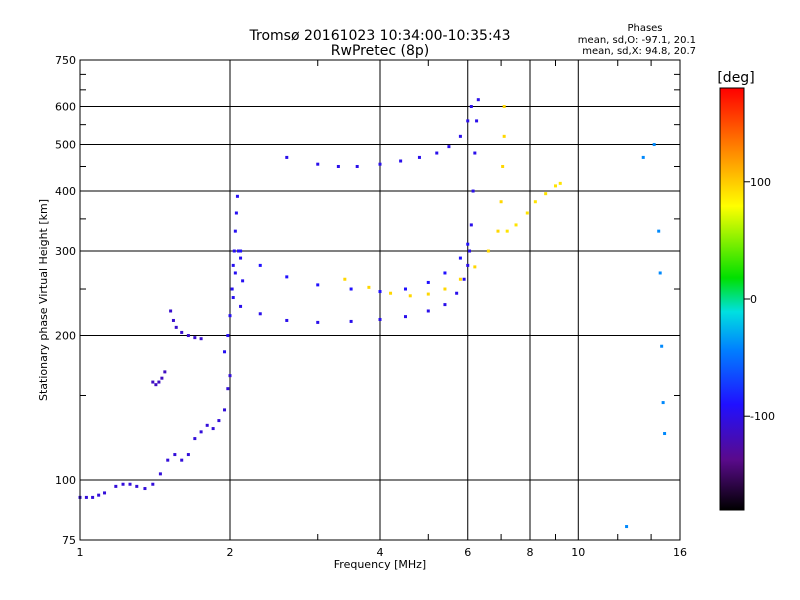 The image size is (800, 600). What do you see at coordinates (65, 480) in the screenshot?
I see `y-tick-label: 100` at bounding box center [65, 480].